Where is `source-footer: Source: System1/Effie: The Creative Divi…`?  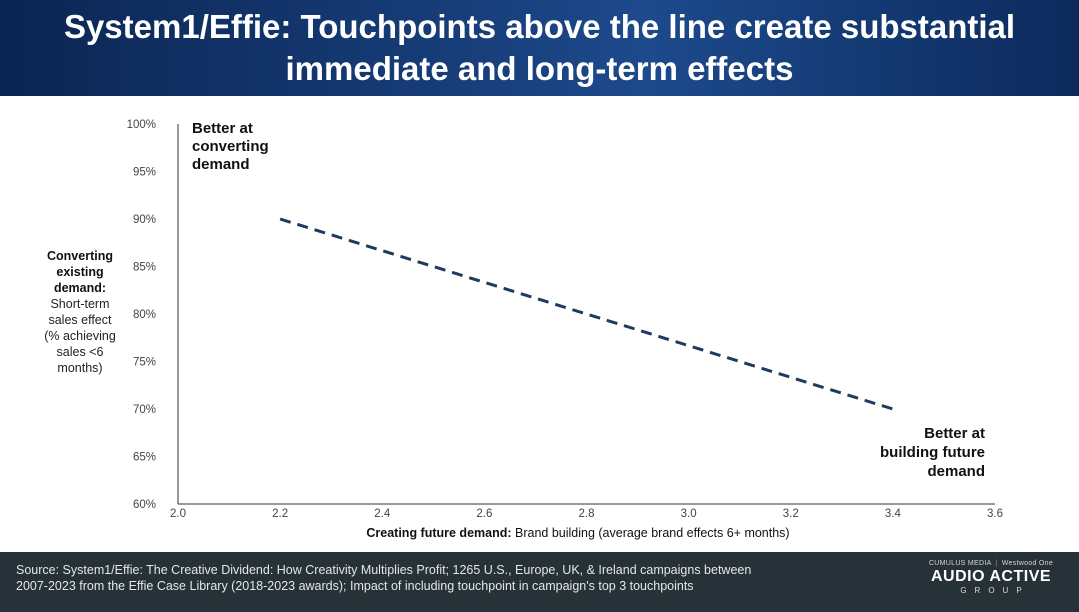 source-footer: Source: System1/Effie: The Creative Divi… is located at coordinates (539, 582).